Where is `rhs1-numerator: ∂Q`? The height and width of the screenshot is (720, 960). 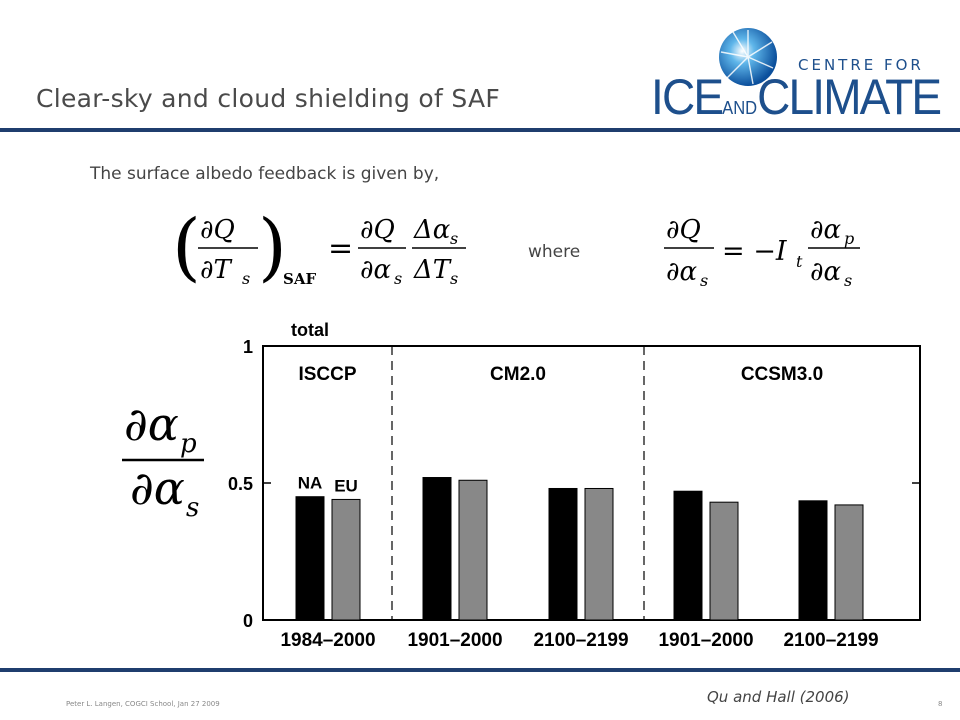 rhs1-numerator: ∂Q is located at coordinates (377, 230).